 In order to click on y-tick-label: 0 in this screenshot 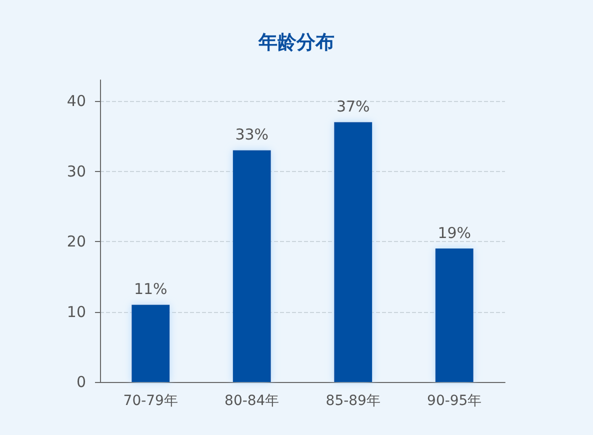, I will do `click(81, 382)`.